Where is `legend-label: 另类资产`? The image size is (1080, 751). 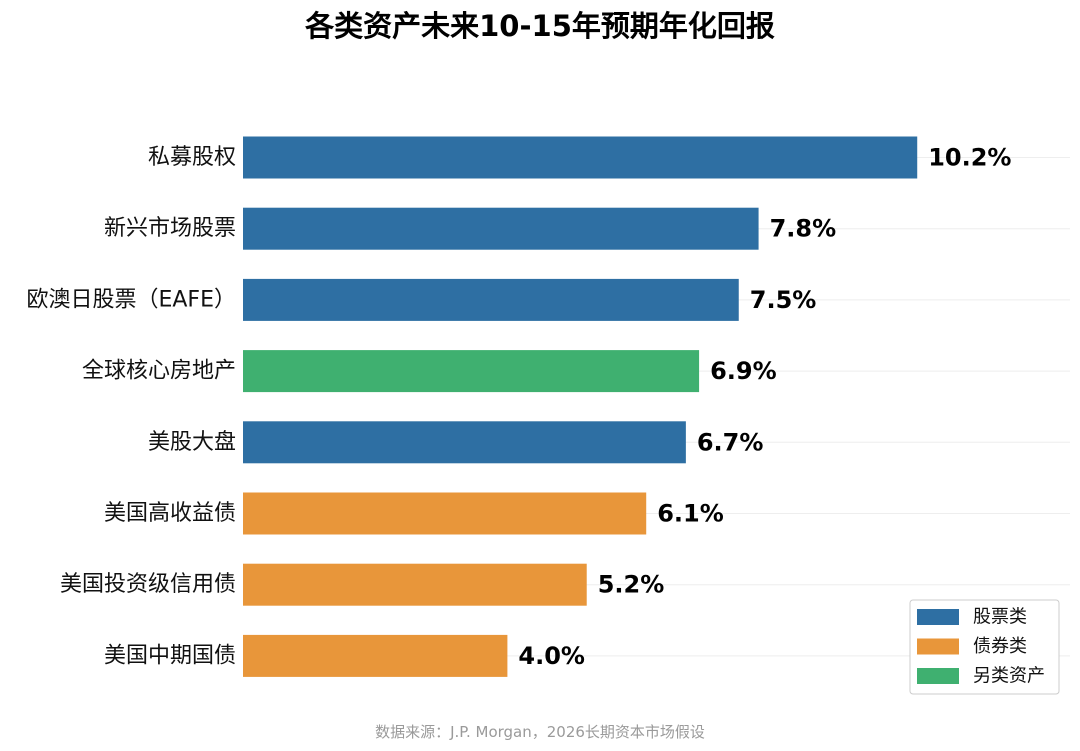 legend-label: 另类资产 is located at coordinates (1009, 676).